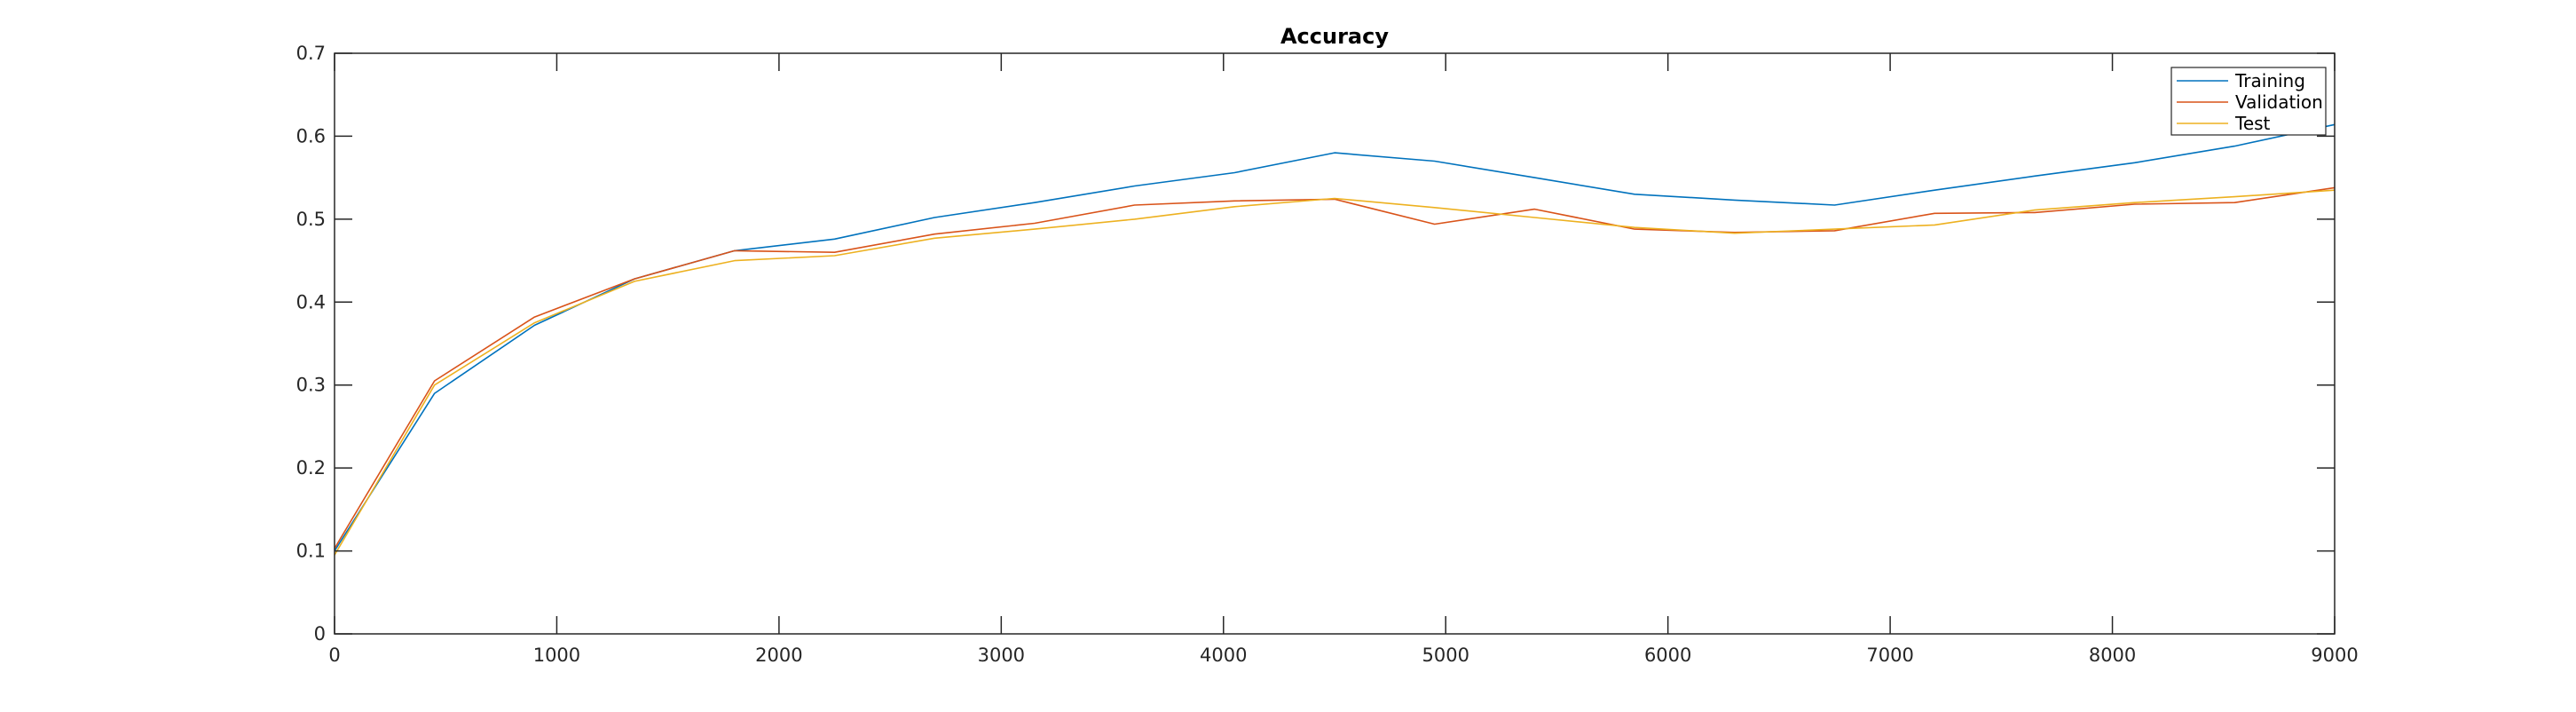  Describe the element at coordinates (311, 551) in the screenshot. I see `y-tick-label: 0.1` at that location.